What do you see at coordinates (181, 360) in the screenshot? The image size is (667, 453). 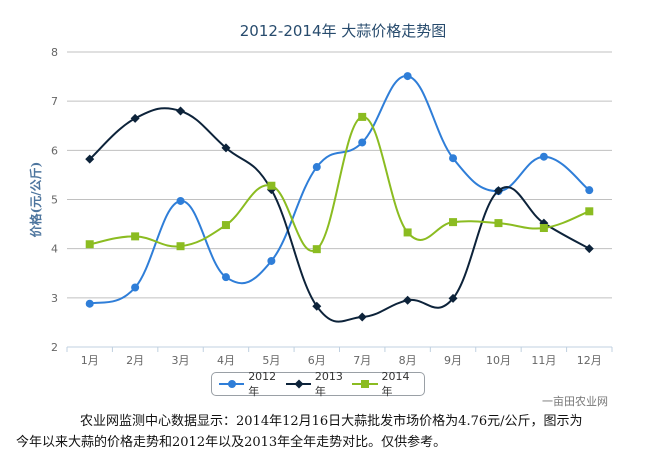 I see `x-tick-label: 3月` at bounding box center [181, 360].